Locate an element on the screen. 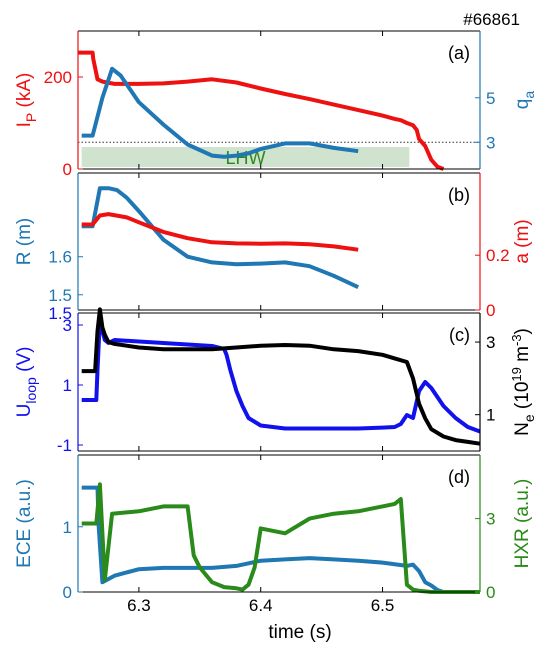  left-tick-label: -1 is located at coordinates (64, 445).